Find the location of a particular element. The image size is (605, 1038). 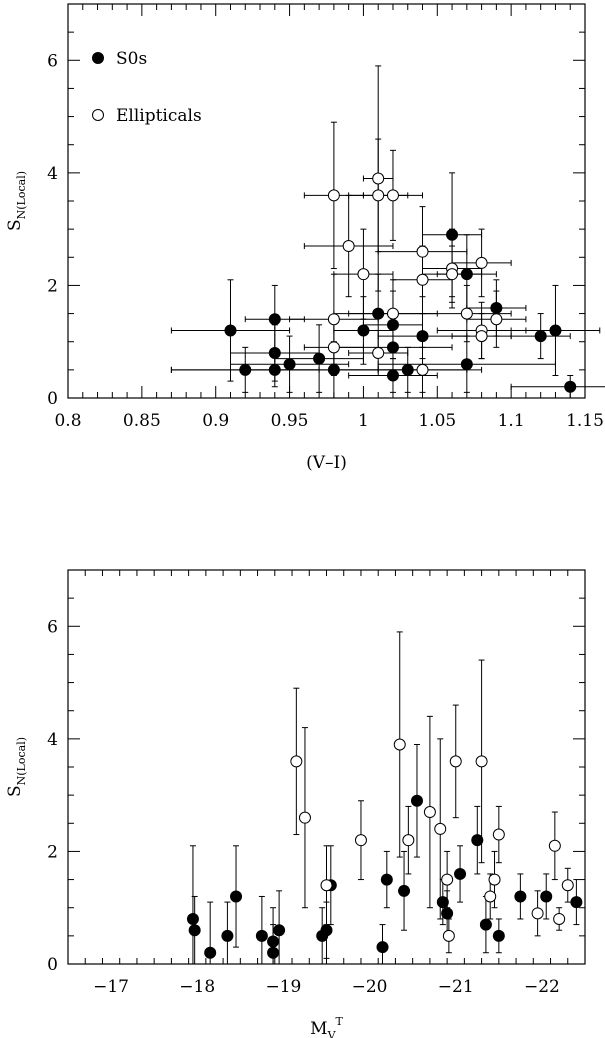

x-tick-label: 1.1 is located at coordinates (511, 421).